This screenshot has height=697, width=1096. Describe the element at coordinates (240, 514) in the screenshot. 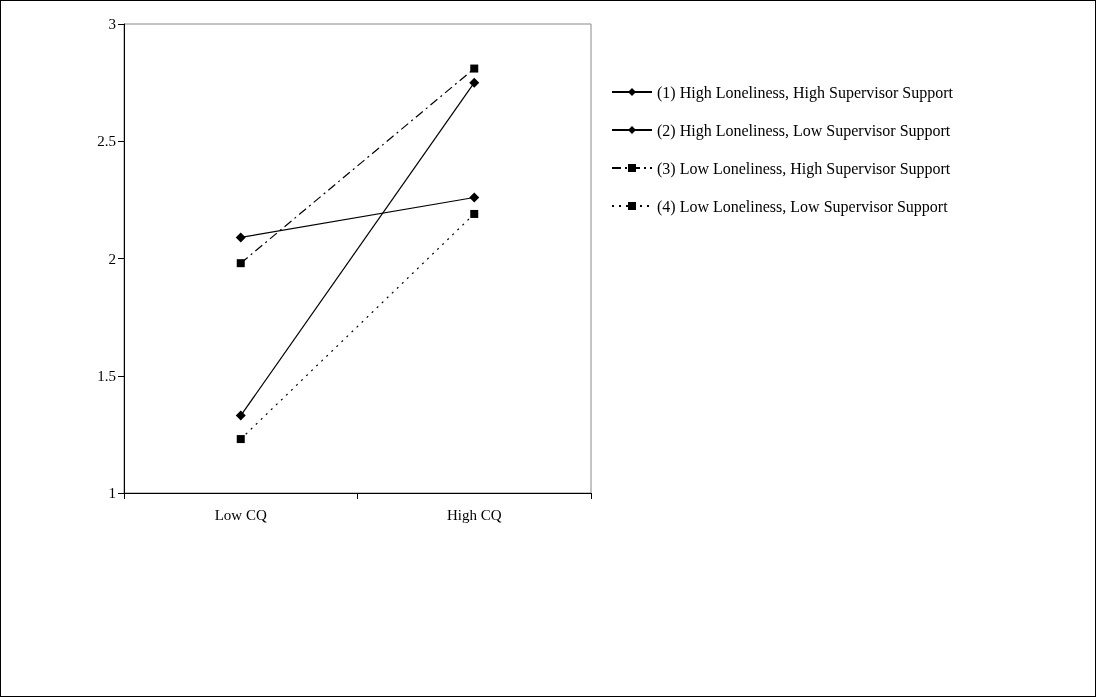

I see `x-tick-label: Low CQ` at that location.